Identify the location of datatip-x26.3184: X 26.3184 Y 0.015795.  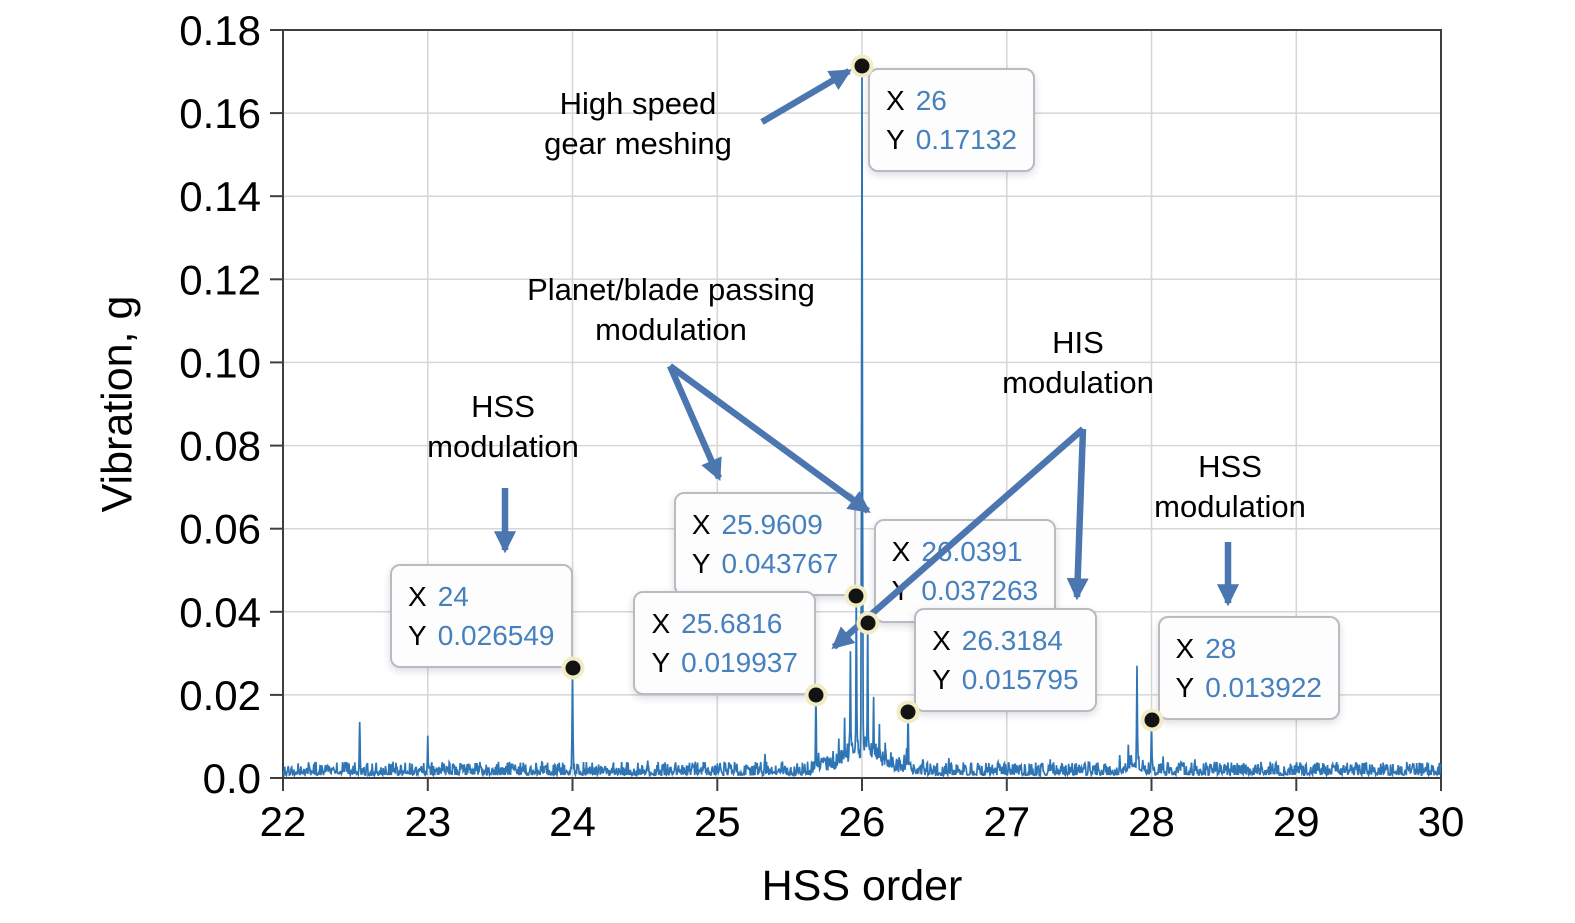
(1005, 660).